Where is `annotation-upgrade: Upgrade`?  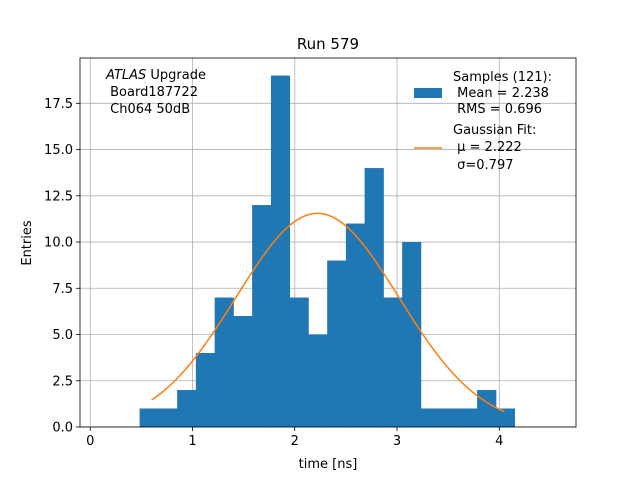 annotation-upgrade: Upgrade is located at coordinates (176, 75).